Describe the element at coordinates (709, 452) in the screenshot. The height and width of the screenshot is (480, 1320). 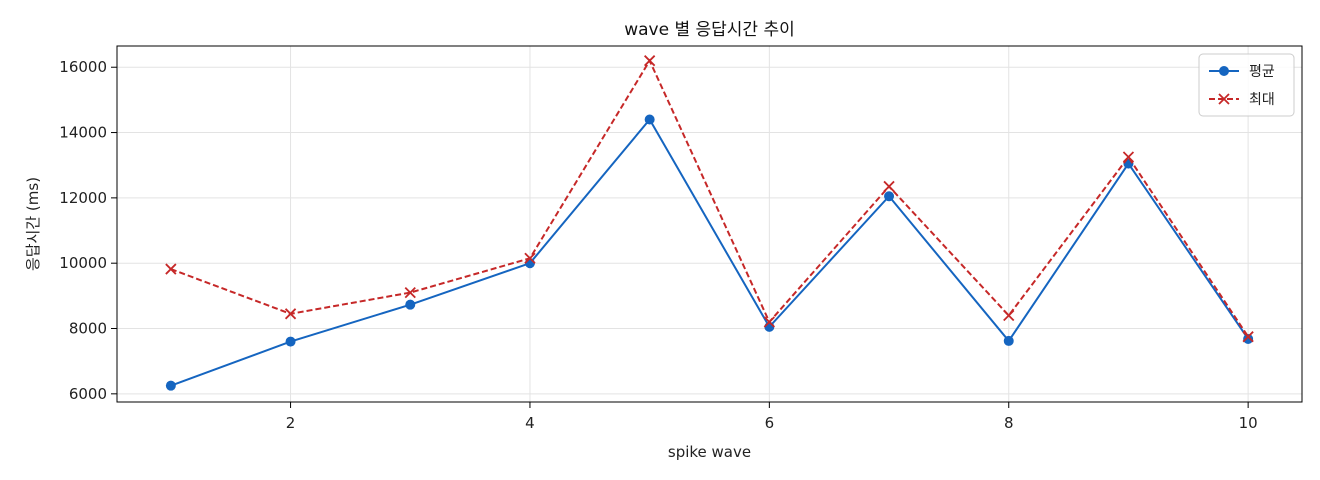
I see `x-axis-title: spike wave` at that location.